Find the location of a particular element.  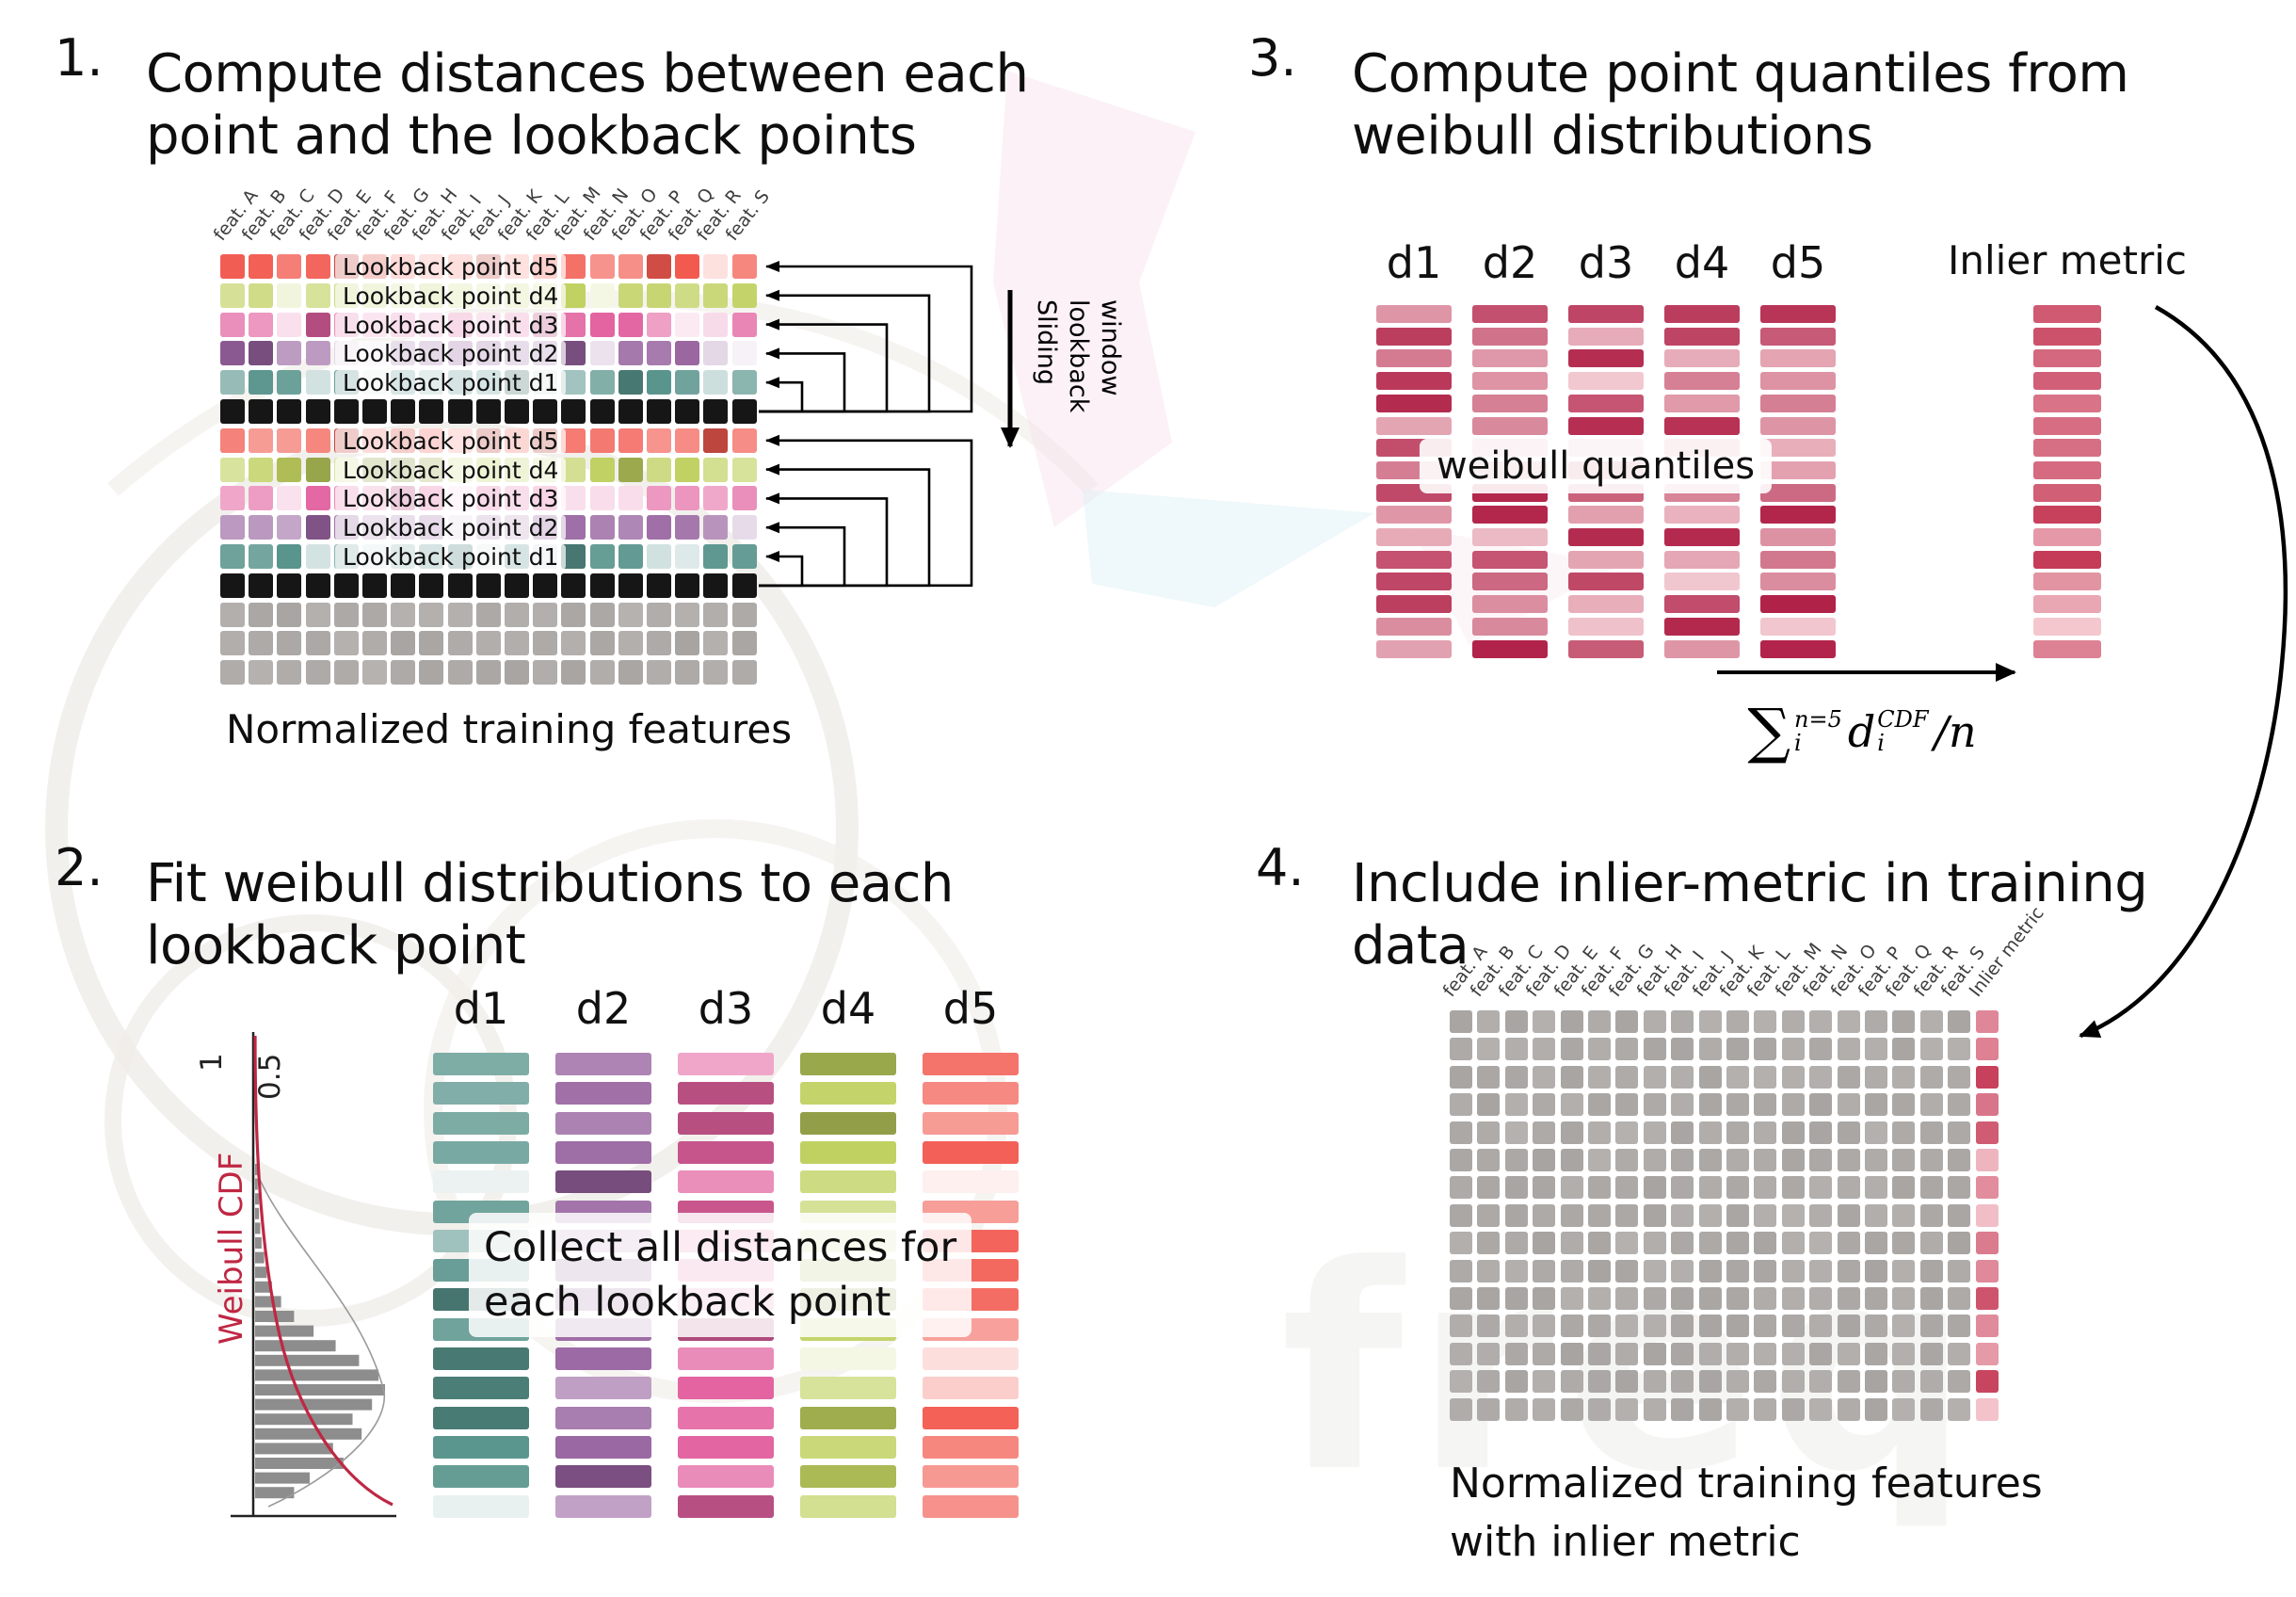

panel1-caption: Normalized training features is located at coordinates (510, 729).